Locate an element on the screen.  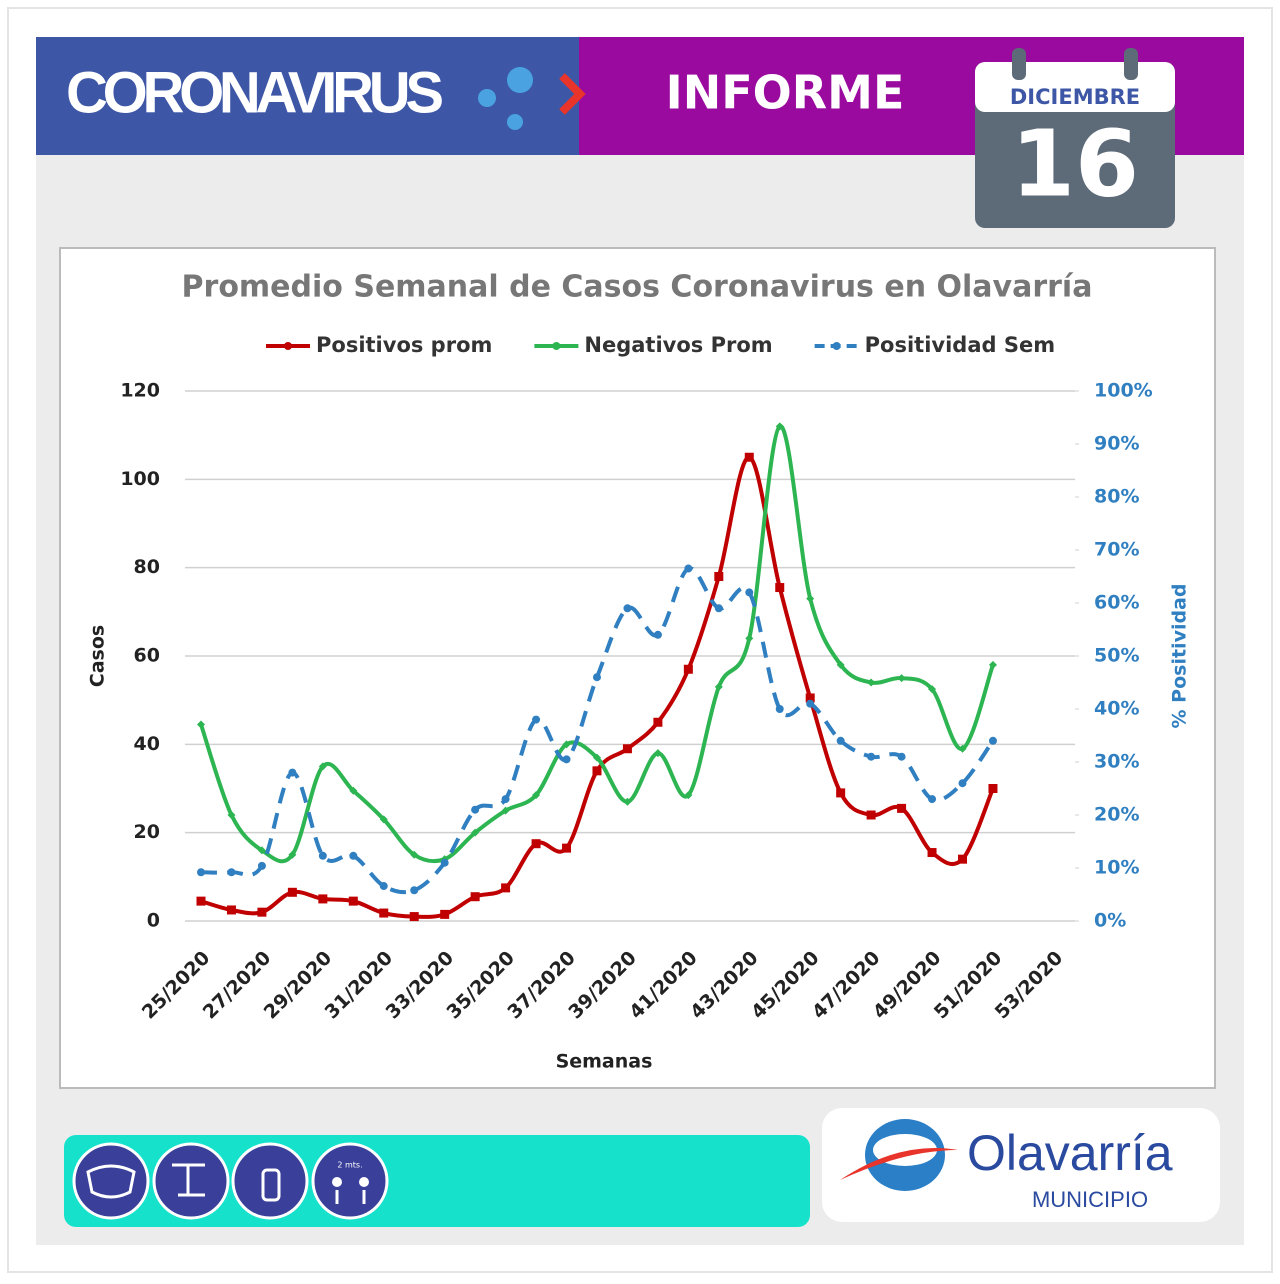
y2-tick-label: 10% is located at coordinates (1116, 868).